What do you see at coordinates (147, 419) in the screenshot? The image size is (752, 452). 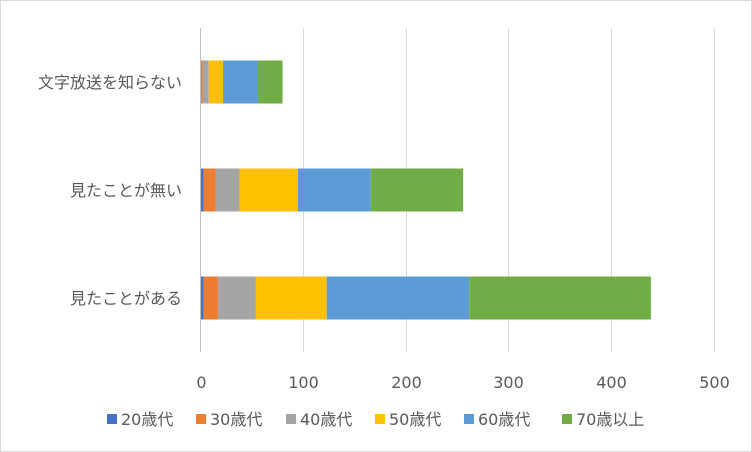 I see `legend-label: 20歳代` at bounding box center [147, 419].